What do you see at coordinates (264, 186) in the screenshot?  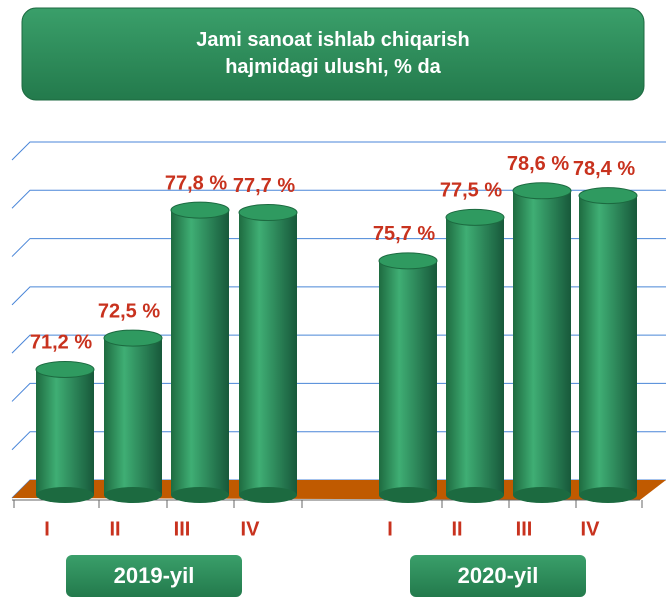 I see `value-label: 77,7 %` at bounding box center [264, 186].